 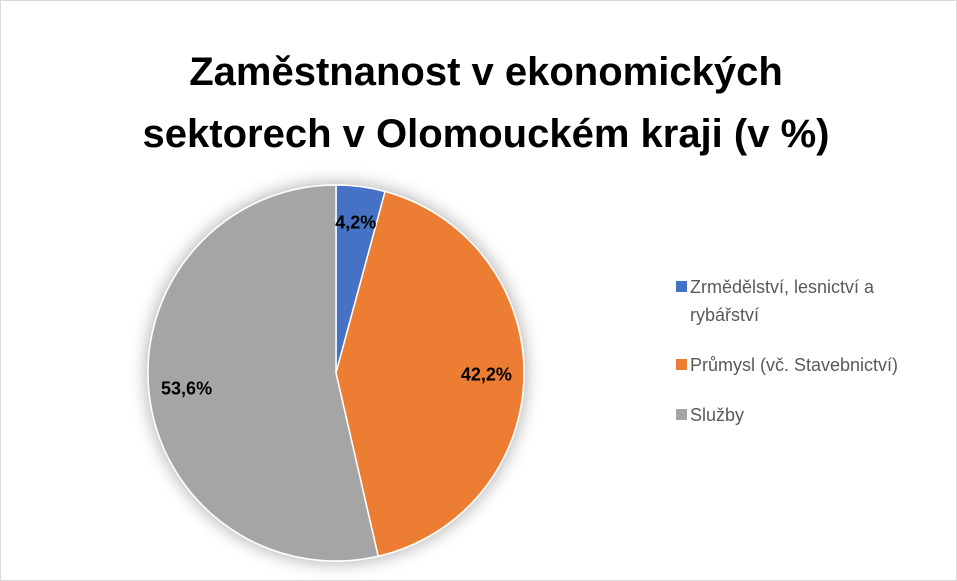 I want to click on legend-label: Služby, so click(x=717, y=415).